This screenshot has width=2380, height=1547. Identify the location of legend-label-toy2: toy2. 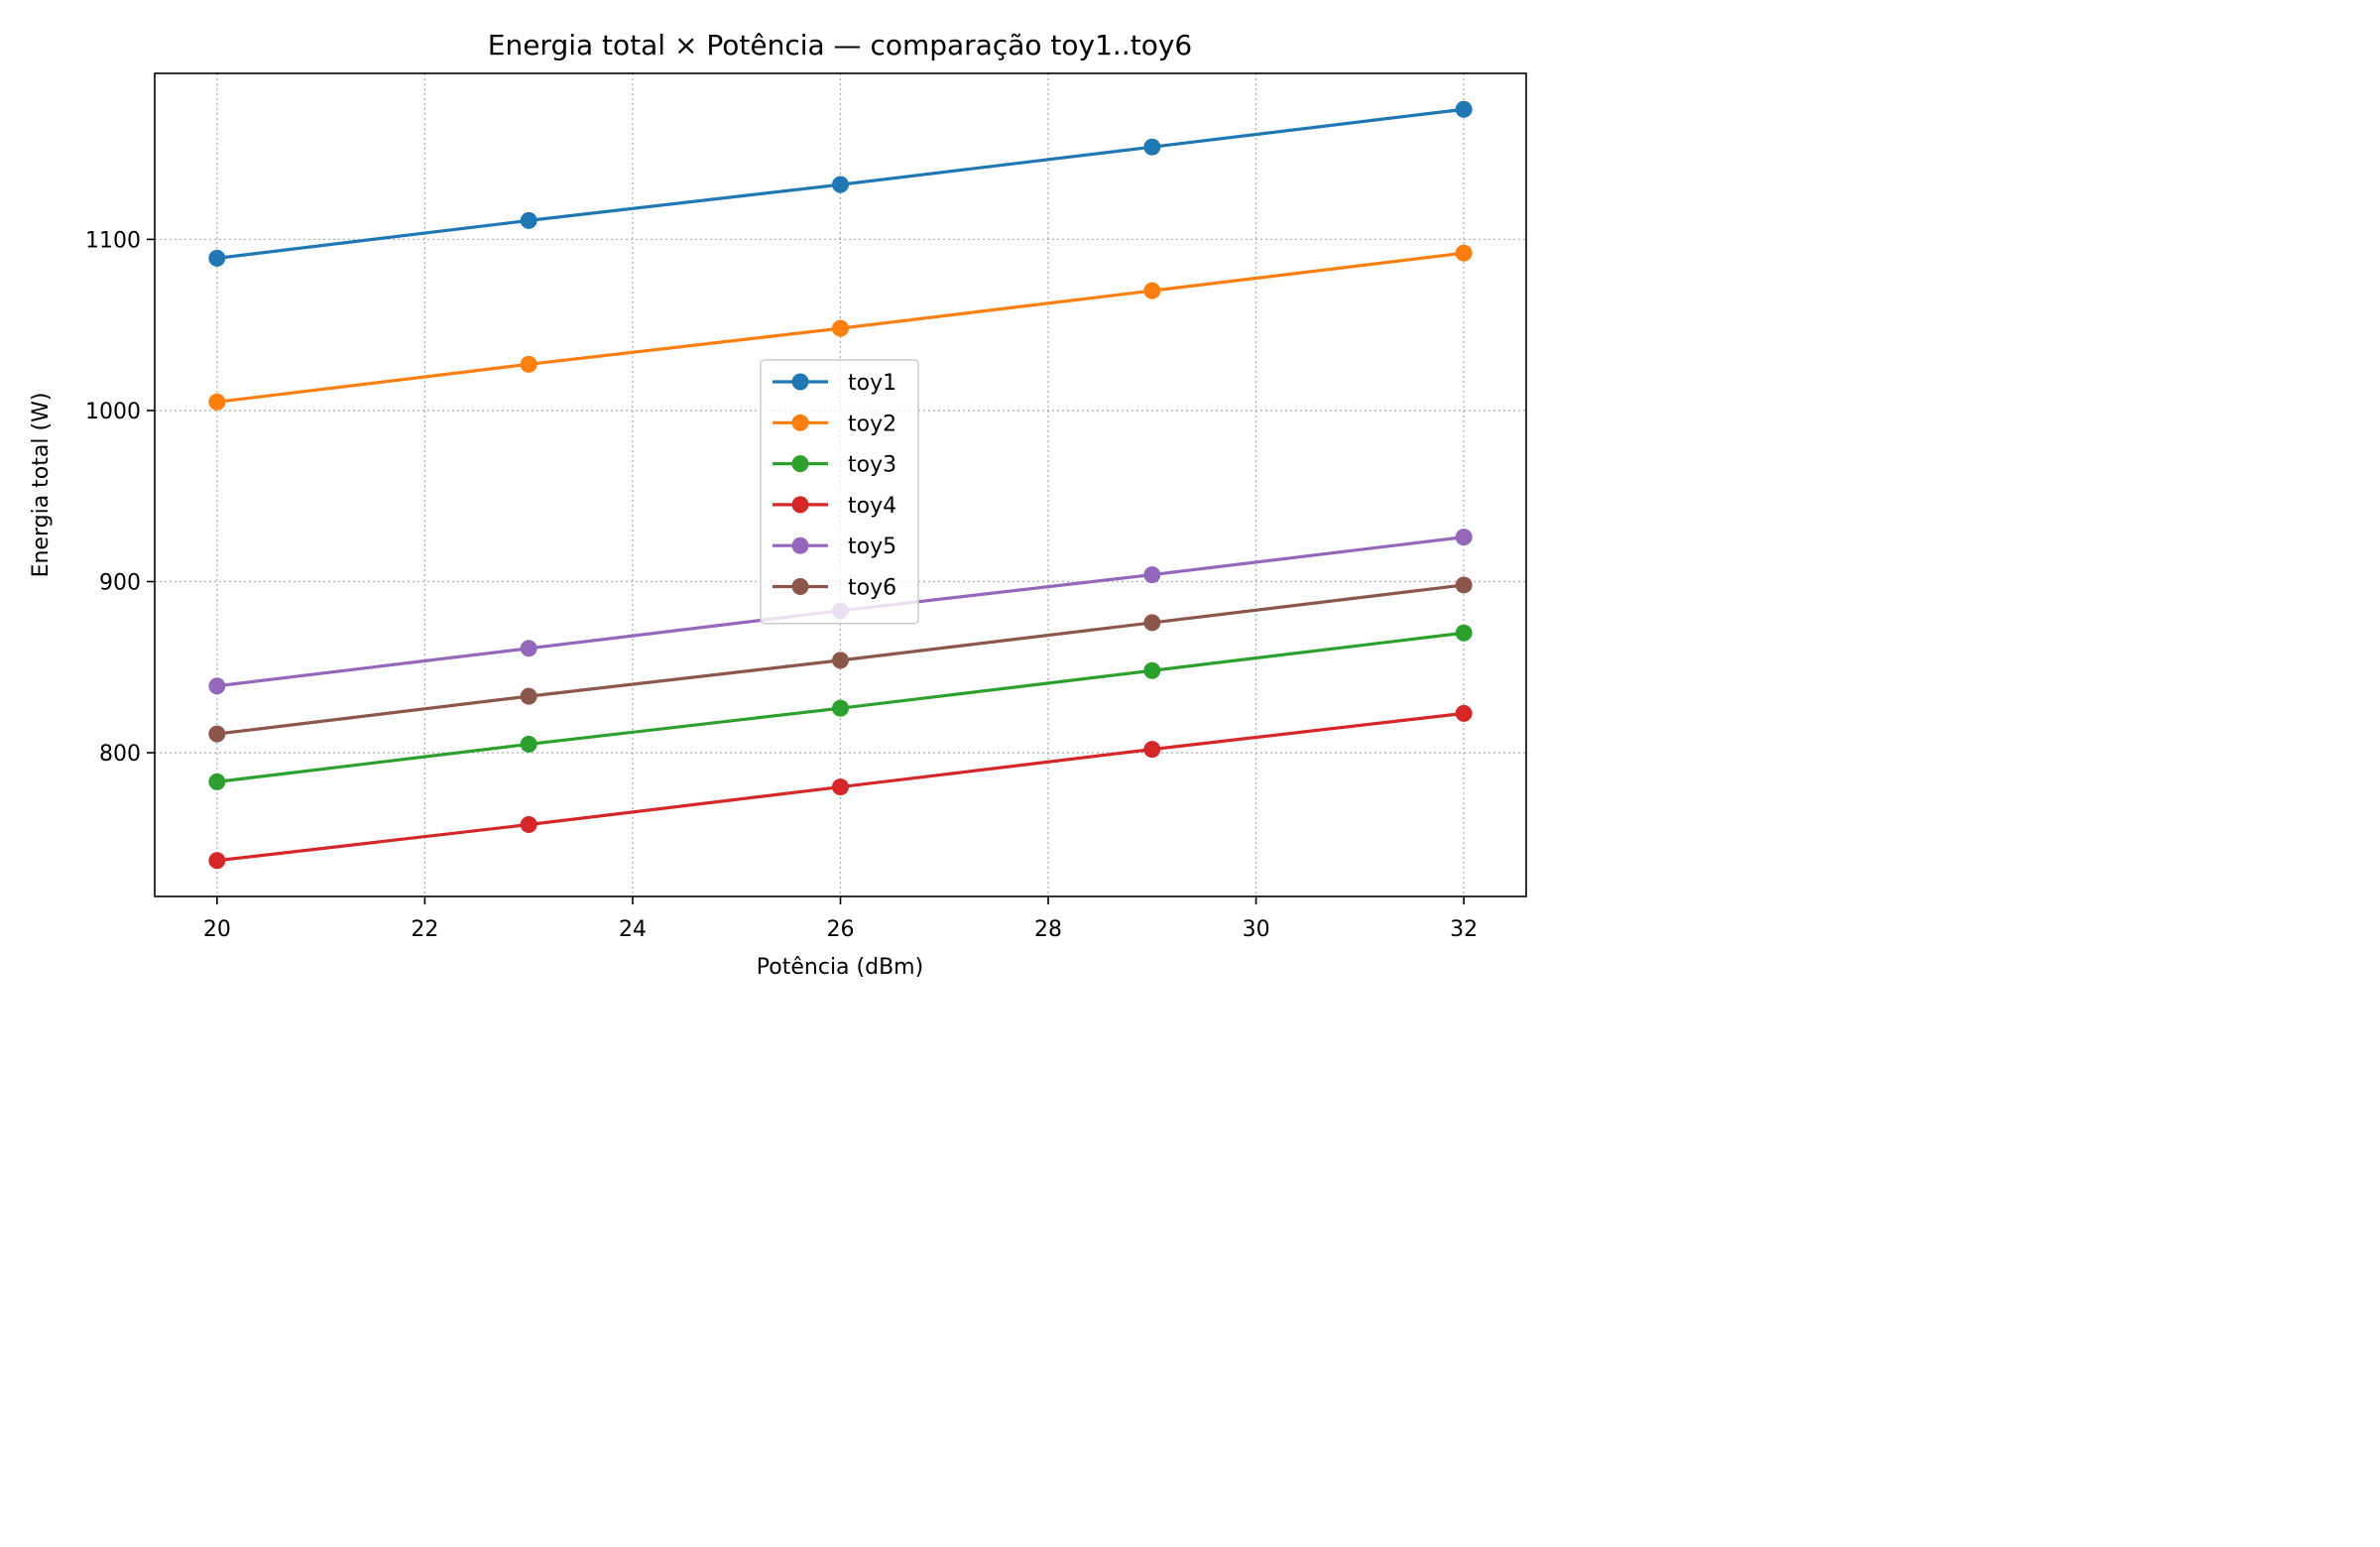
(872, 424).